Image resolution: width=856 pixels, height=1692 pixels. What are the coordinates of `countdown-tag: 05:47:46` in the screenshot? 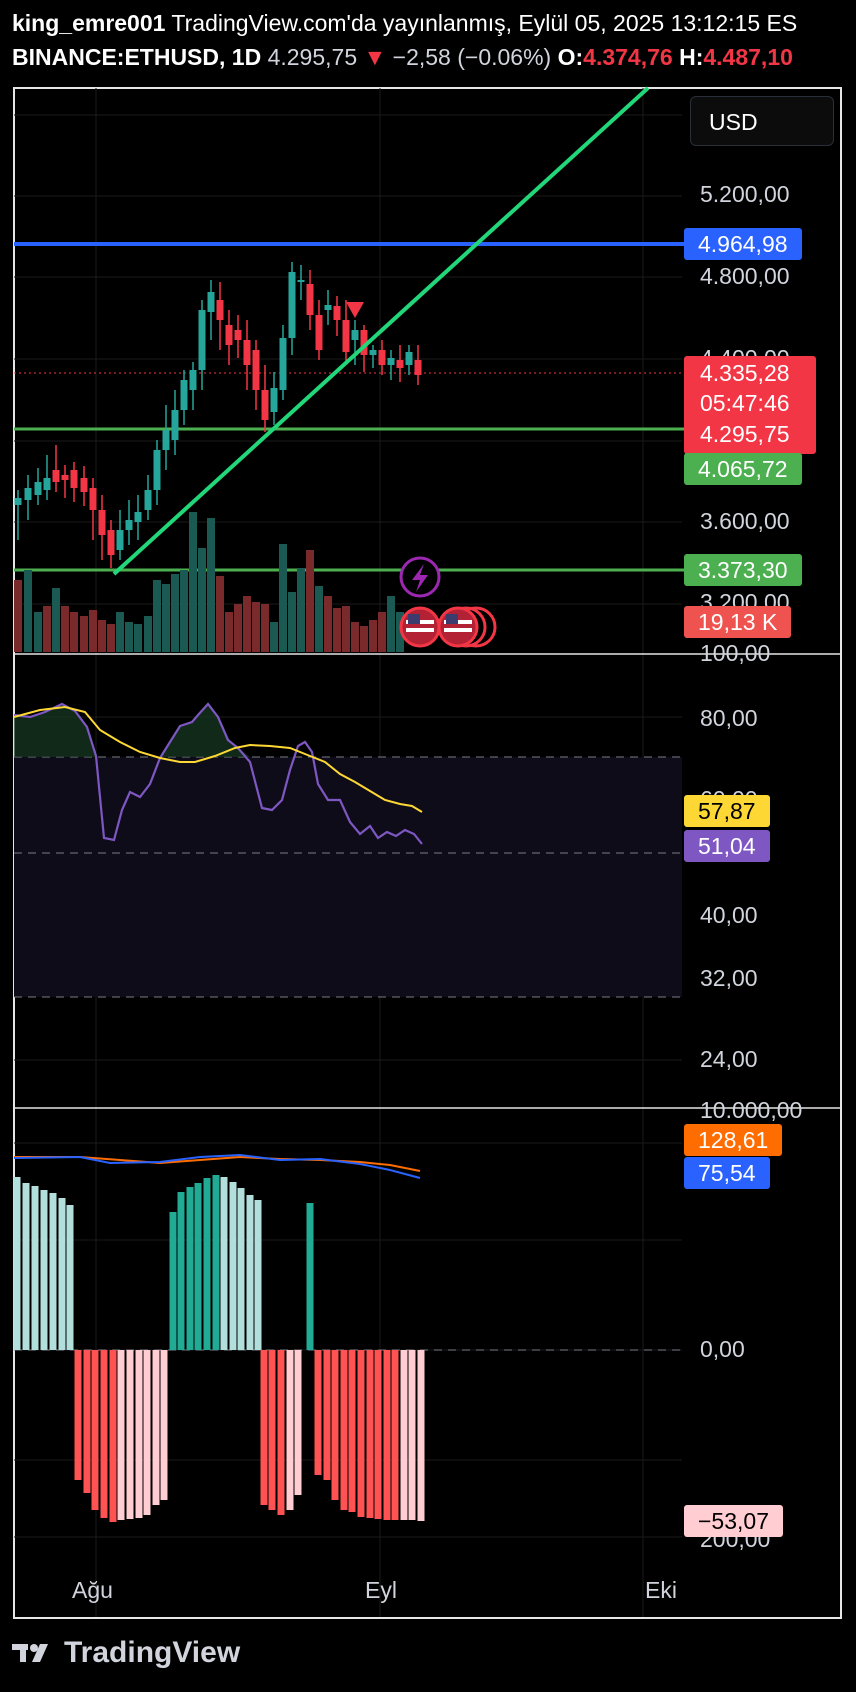 It's located at (745, 403).